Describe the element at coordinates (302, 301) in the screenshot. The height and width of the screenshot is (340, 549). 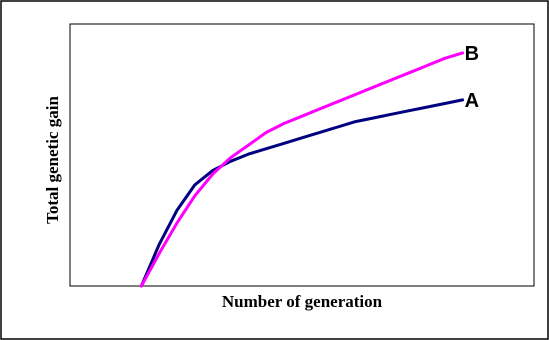
I see `x-axis-title: Number of generation` at that location.